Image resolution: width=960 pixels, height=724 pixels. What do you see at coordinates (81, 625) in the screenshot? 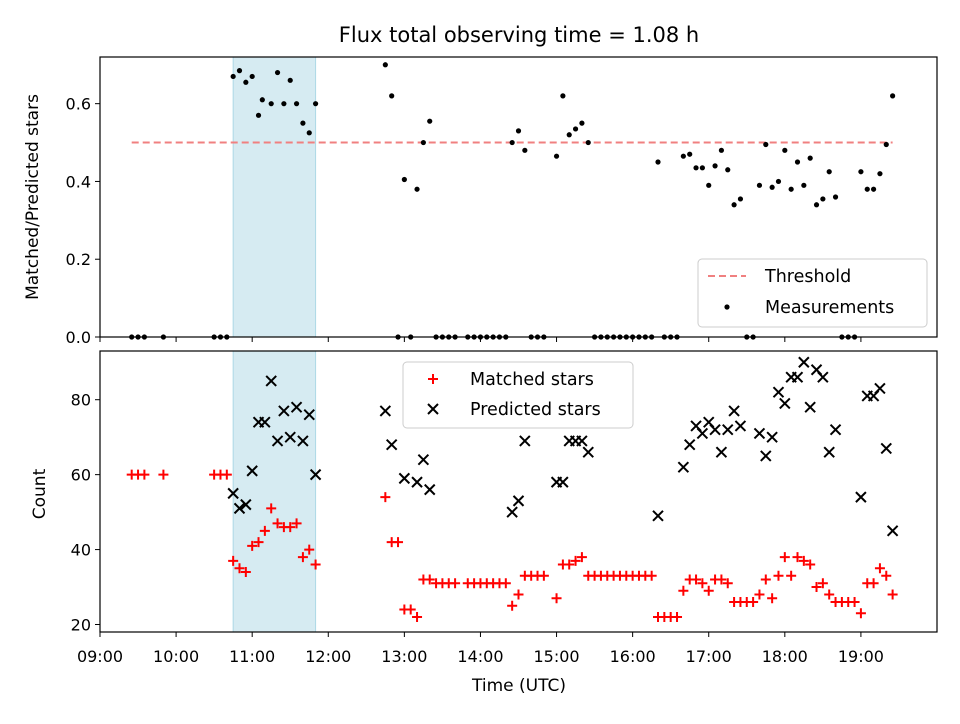
I see `bottom-y-tick-label: 20` at bounding box center [81, 625].